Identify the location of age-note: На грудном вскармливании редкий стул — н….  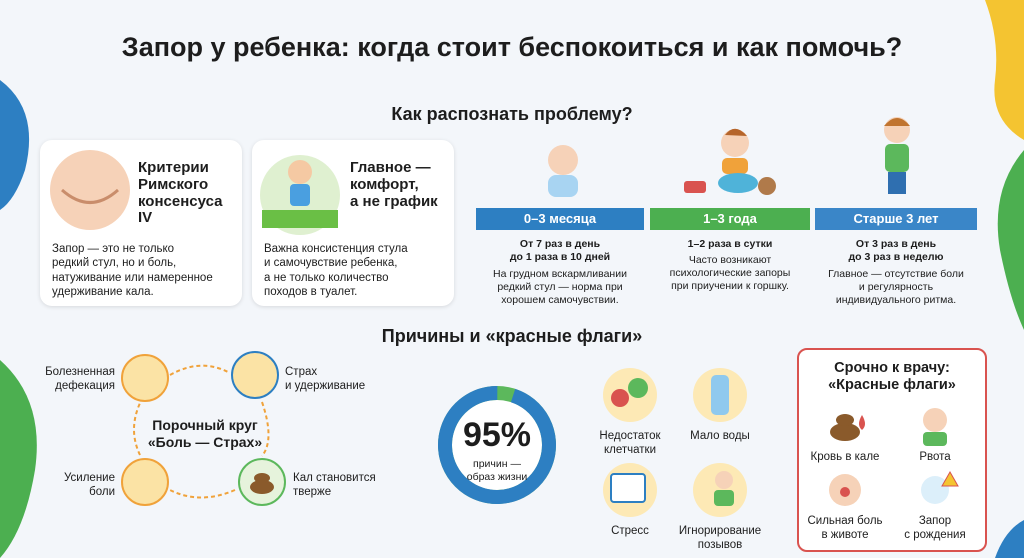
(560, 287).